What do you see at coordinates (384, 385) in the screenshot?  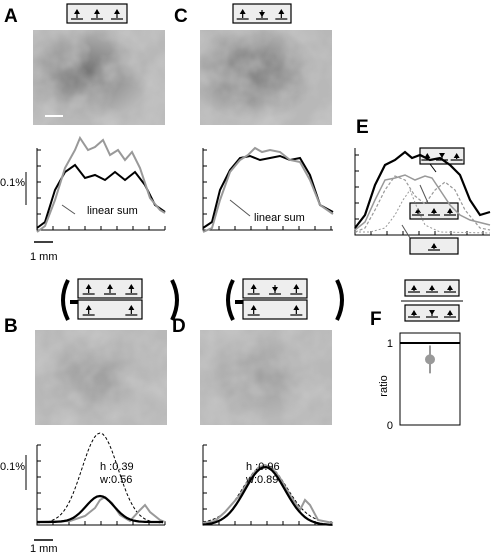 I see `y-axis-label: ratio` at bounding box center [384, 385].